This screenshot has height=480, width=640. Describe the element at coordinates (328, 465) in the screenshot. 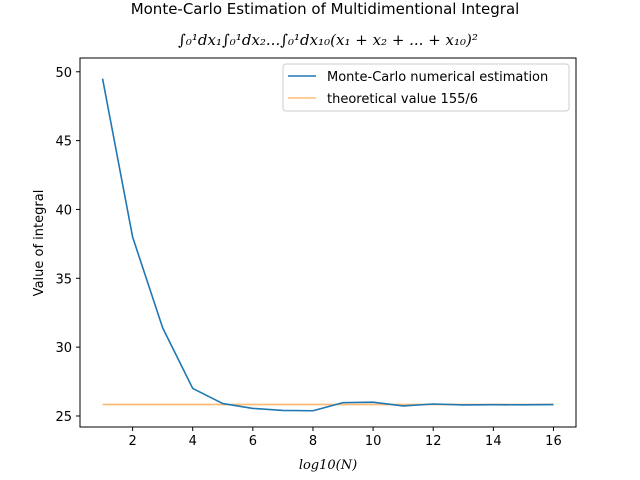

I see `x-axis-label: log10(N)` at that location.